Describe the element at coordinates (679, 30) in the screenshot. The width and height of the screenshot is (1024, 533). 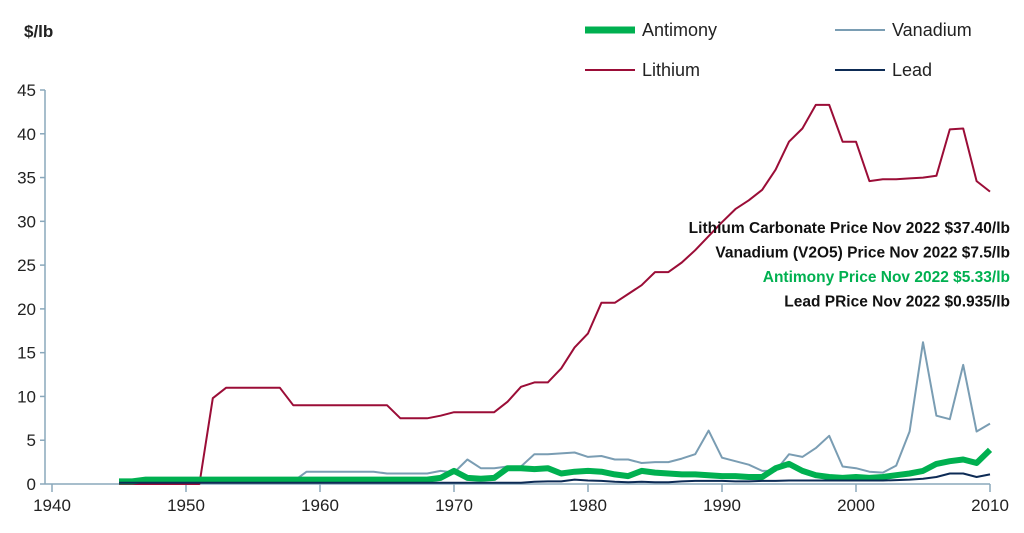
I see `legend-label-antimony: Antimony` at that location.